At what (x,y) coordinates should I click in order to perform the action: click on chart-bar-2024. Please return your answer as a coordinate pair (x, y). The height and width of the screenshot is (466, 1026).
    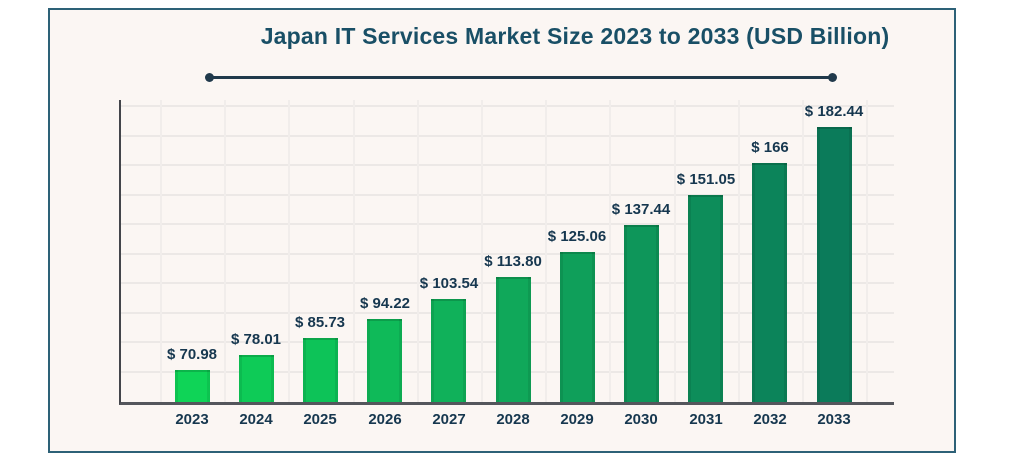
    Looking at the image, I should click on (256, 378).